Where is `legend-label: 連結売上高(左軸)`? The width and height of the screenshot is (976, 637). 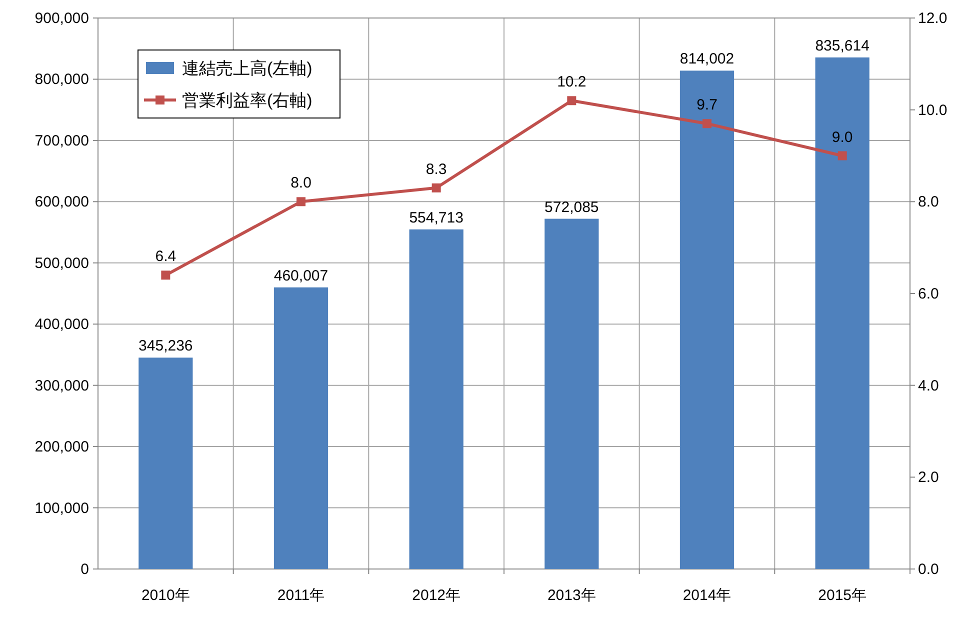 legend-label: 連結売上高(左軸) is located at coordinates (247, 68).